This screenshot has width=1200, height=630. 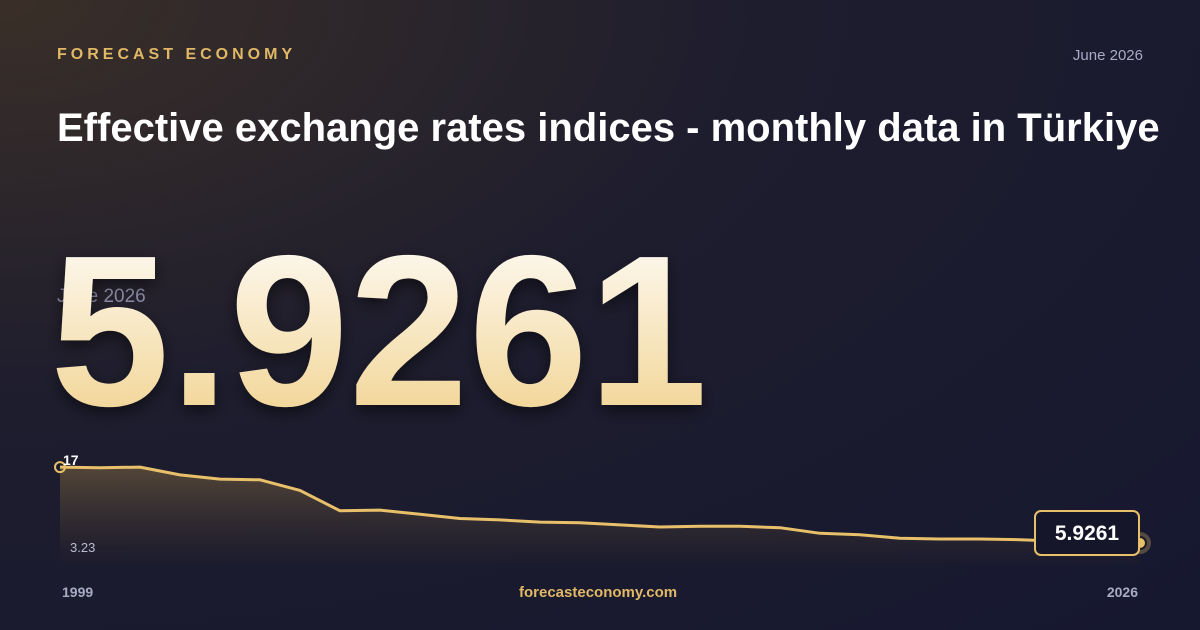 I want to click on area, so click(x=600, y=516).